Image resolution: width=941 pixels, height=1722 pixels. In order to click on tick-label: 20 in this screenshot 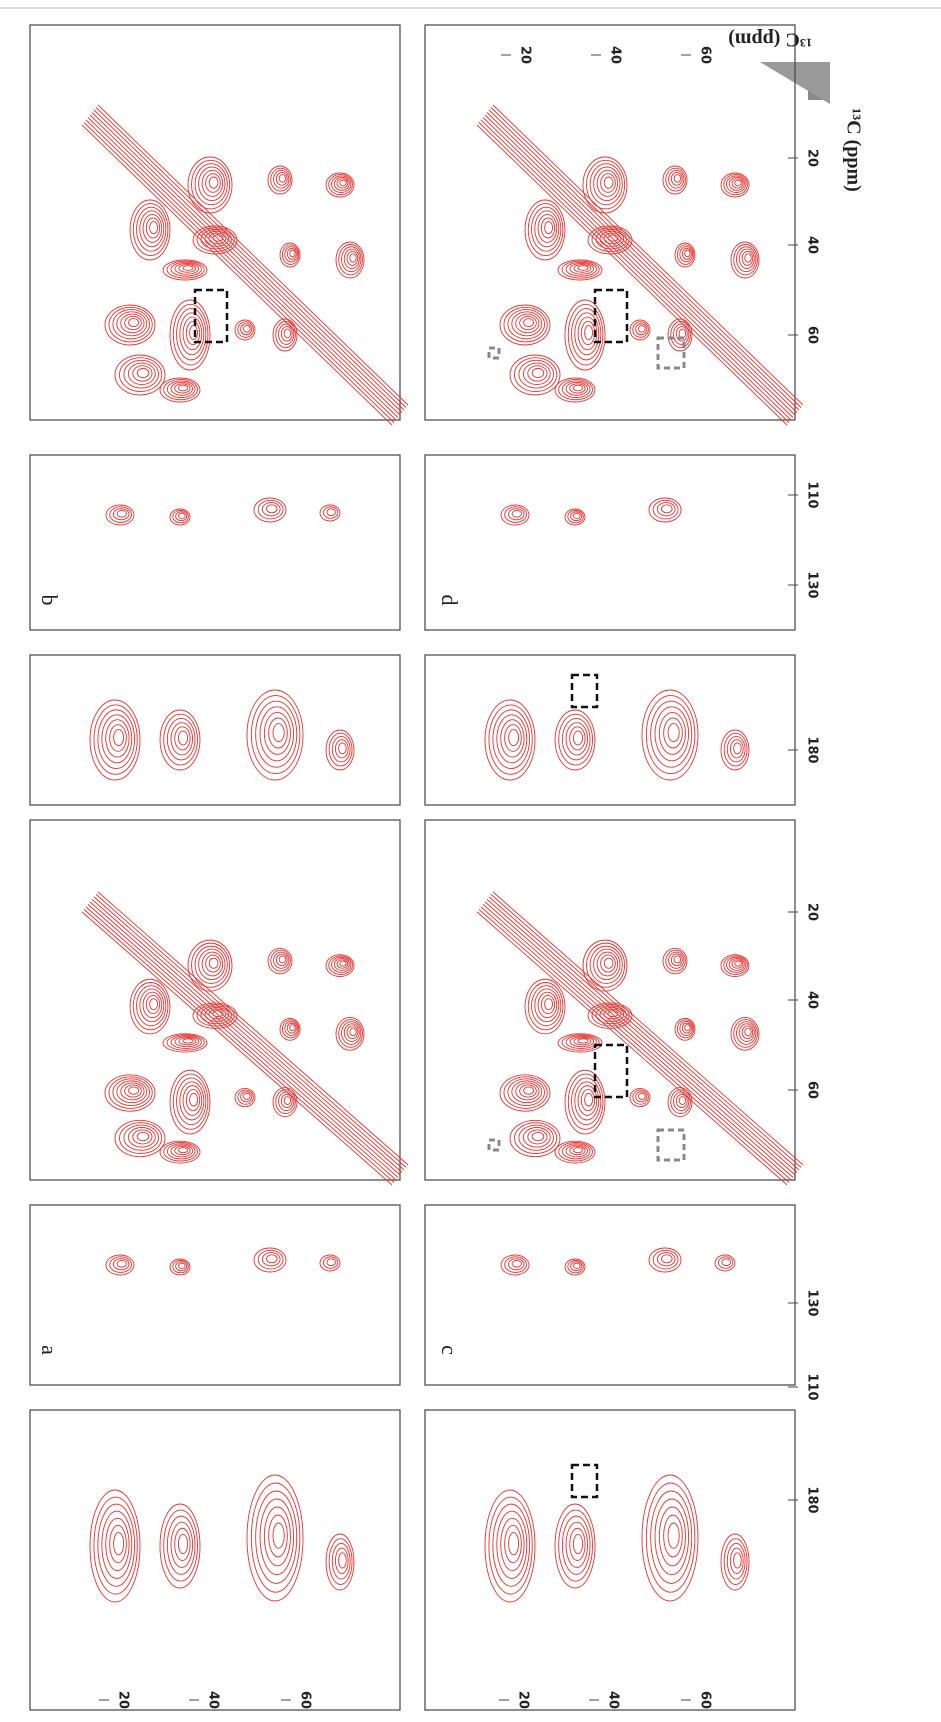, I will do `click(523, 1700)`.